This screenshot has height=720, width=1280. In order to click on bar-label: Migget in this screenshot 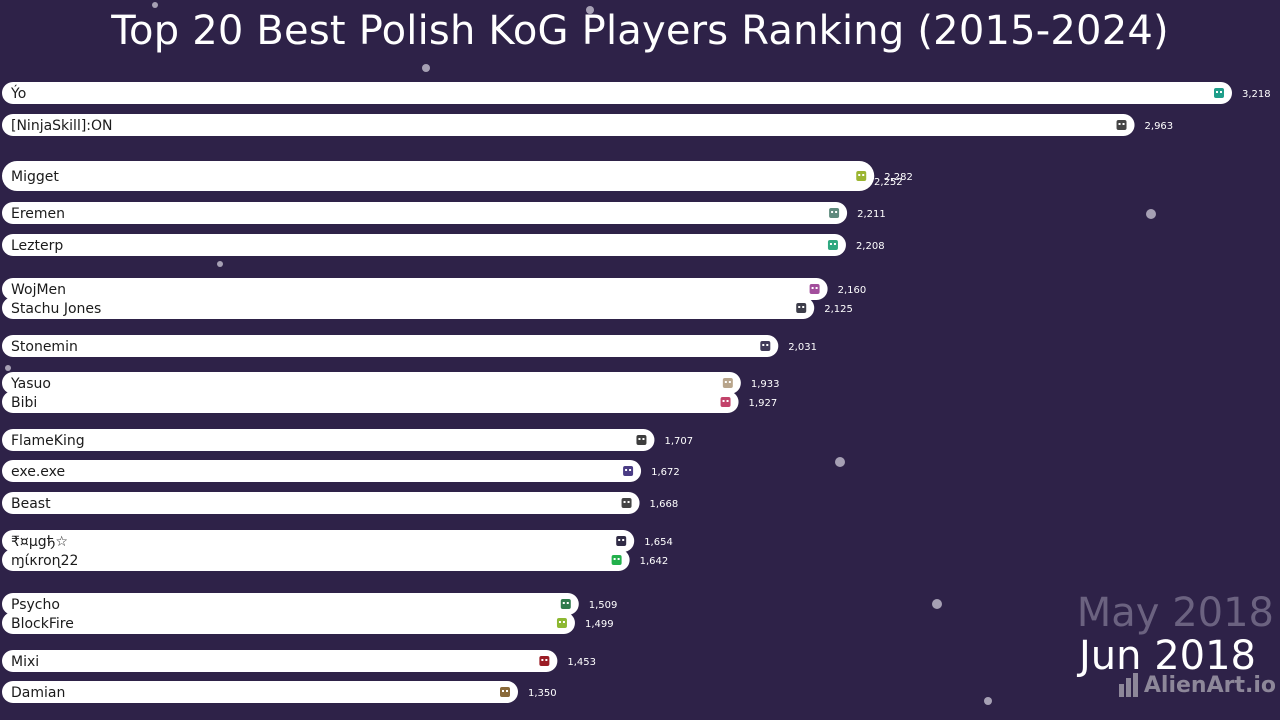, I will do `click(35, 177)`.